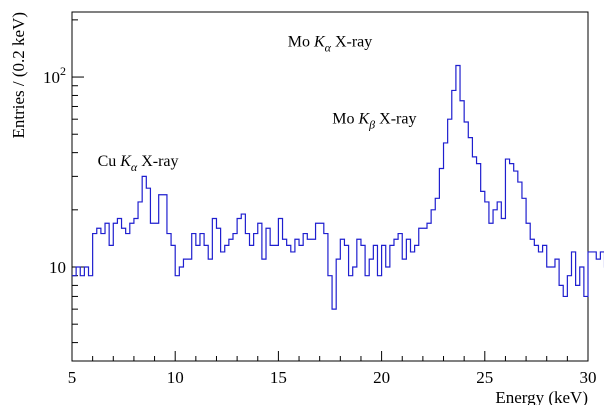 This screenshot has height=405, width=604. Describe the element at coordinates (138, 163) in the screenshot. I see `annotation-cu-ka: Cu Kα X-ray` at that location.